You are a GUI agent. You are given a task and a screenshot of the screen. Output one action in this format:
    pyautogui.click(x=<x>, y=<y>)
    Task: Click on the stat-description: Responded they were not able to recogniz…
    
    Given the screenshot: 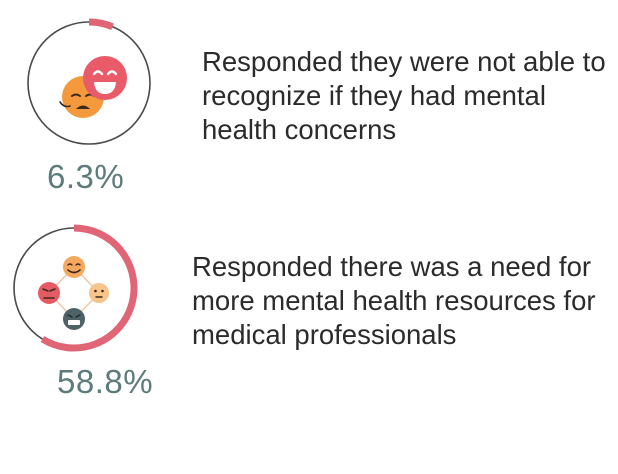 What is the action you would take?
    pyautogui.click(x=404, y=95)
    